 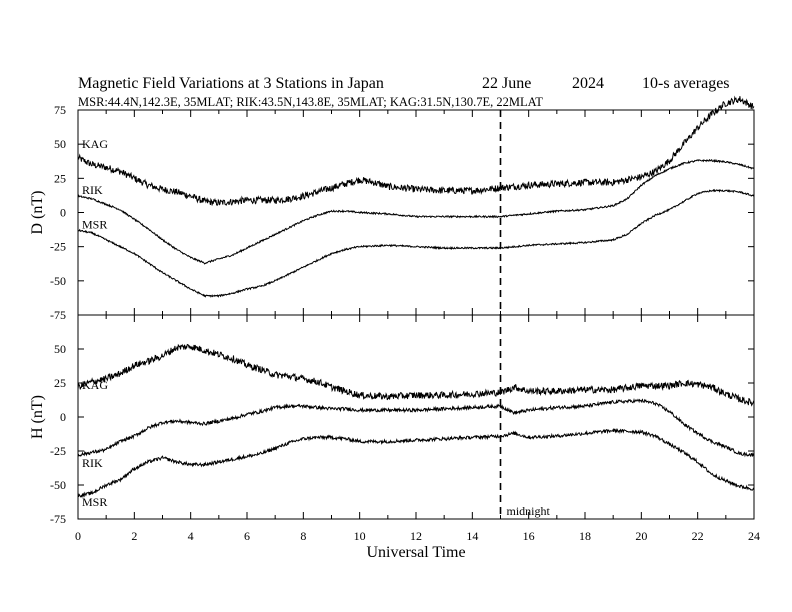 I want to click on y-axis-label: H (nT), so click(x=37, y=417).